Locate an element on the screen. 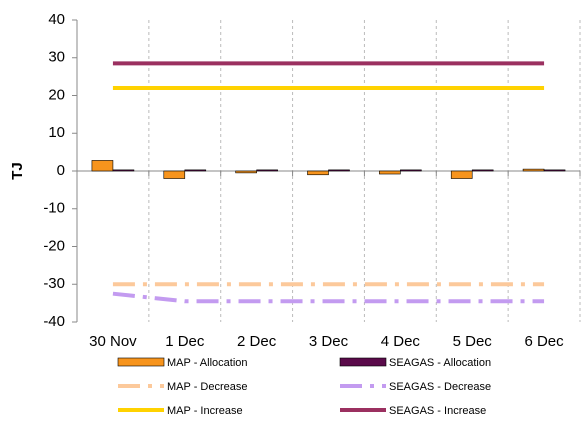 The height and width of the screenshot is (424, 582). legend-label: MAP - Increase is located at coordinates (205, 411).